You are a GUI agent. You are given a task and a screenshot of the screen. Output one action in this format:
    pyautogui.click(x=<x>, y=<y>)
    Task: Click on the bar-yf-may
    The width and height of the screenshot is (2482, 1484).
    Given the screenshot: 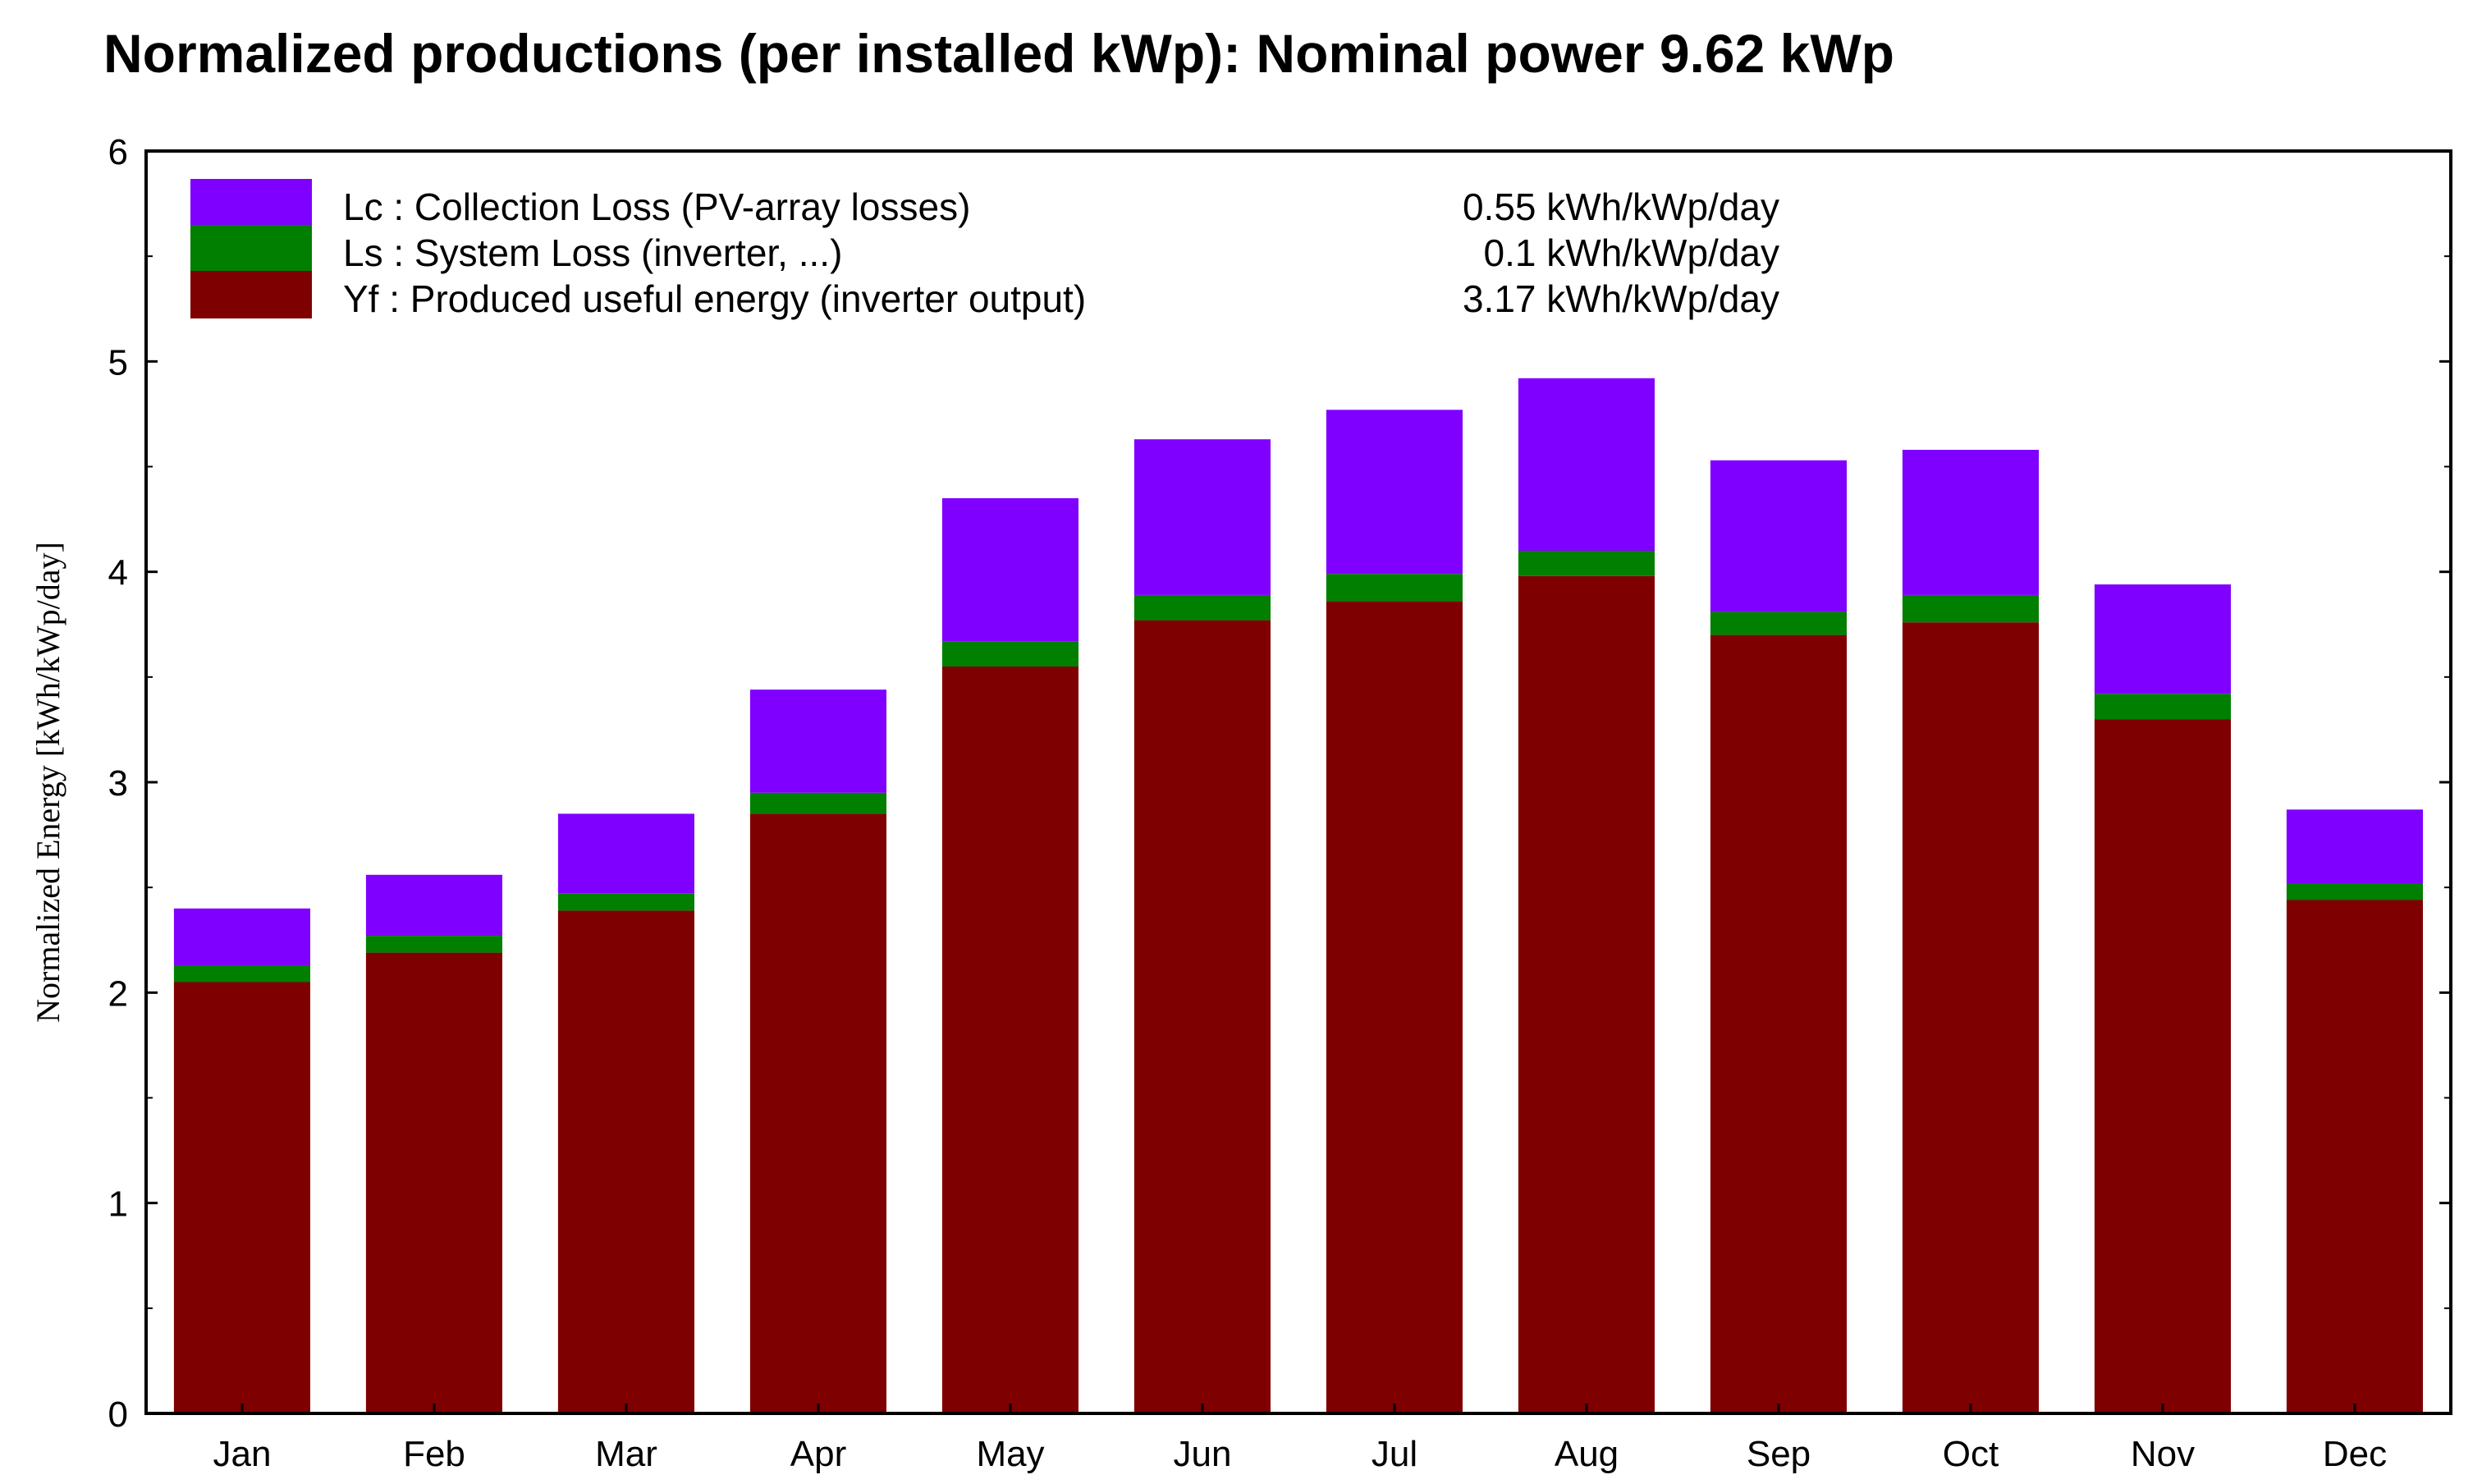 What is the action you would take?
    pyautogui.click(x=1009, y=1039)
    